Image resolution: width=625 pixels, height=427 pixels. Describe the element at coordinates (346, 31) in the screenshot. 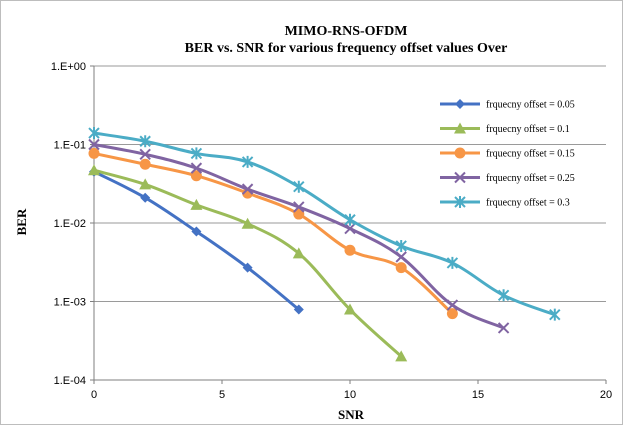

I see `chart-title: MIMO-RNS-OFDM` at that location.